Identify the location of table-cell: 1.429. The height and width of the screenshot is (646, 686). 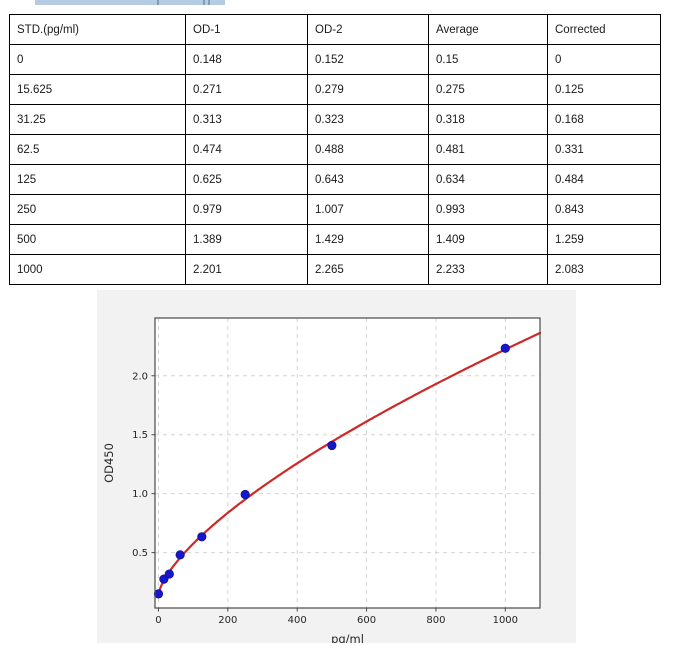
(368, 239).